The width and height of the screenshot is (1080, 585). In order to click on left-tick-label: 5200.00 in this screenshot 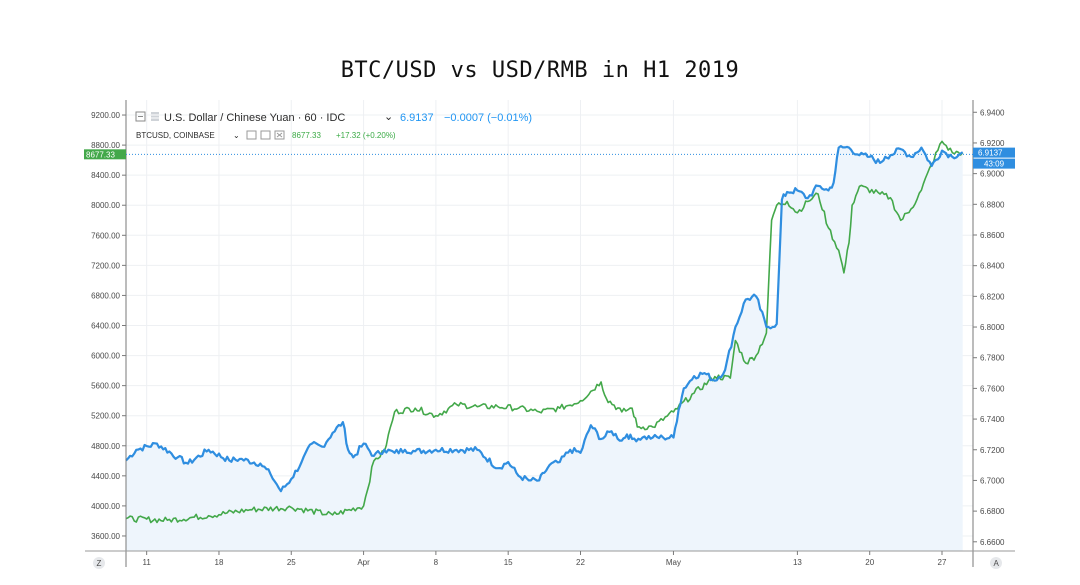, I will do `click(105, 416)`.